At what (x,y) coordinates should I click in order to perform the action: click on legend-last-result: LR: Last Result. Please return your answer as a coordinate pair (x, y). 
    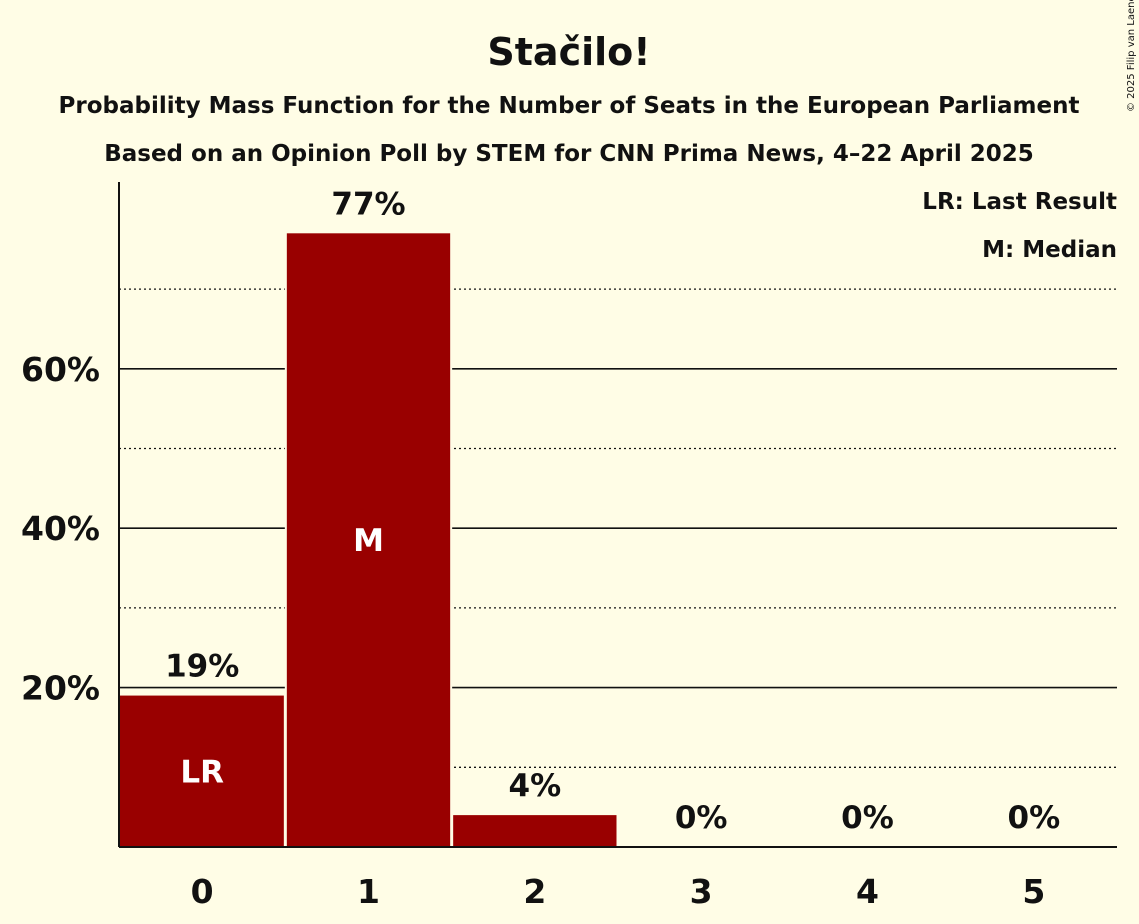
    Looking at the image, I should click on (1019, 202).